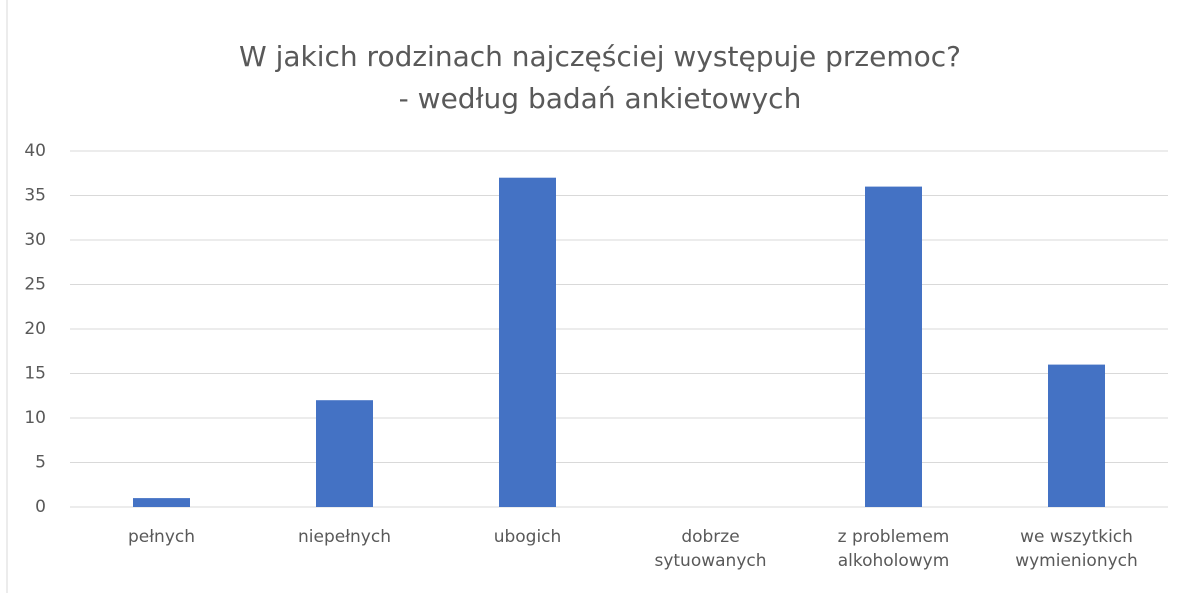  Describe the element at coordinates (40, 507) in the screenshot. I see `y-tick-label: 0` at that location.